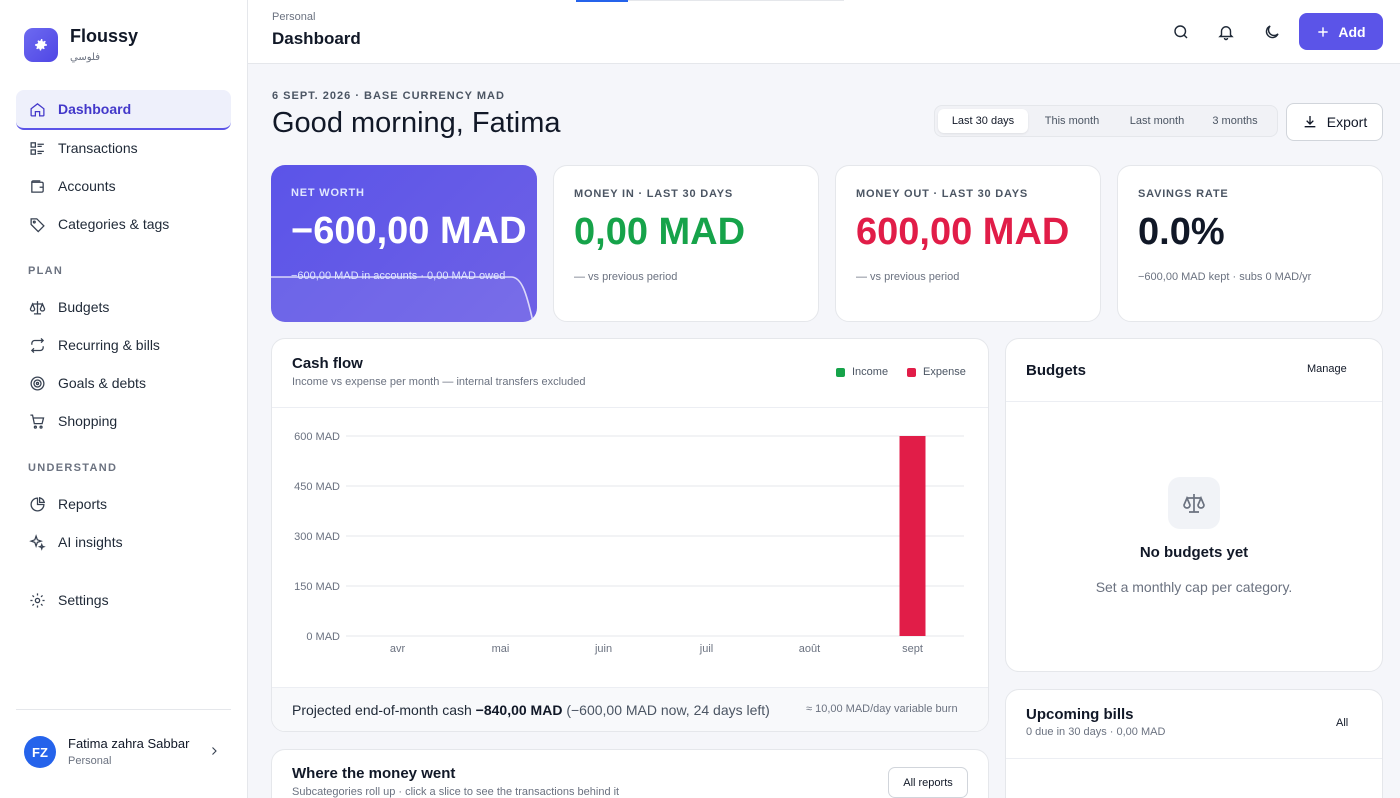 The height and width of the screenshot is (798, 1400). Describe the element at coordinates (317, 437) in the screenshot. I see `y-tick-label: 600 MAD` at that location.